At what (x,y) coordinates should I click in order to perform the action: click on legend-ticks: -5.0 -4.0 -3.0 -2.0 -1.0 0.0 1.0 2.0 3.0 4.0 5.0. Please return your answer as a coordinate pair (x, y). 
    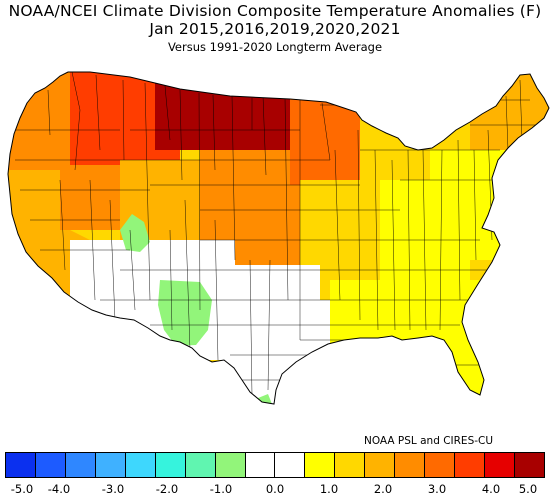
    Looking at the image, I should click on (275, 489).